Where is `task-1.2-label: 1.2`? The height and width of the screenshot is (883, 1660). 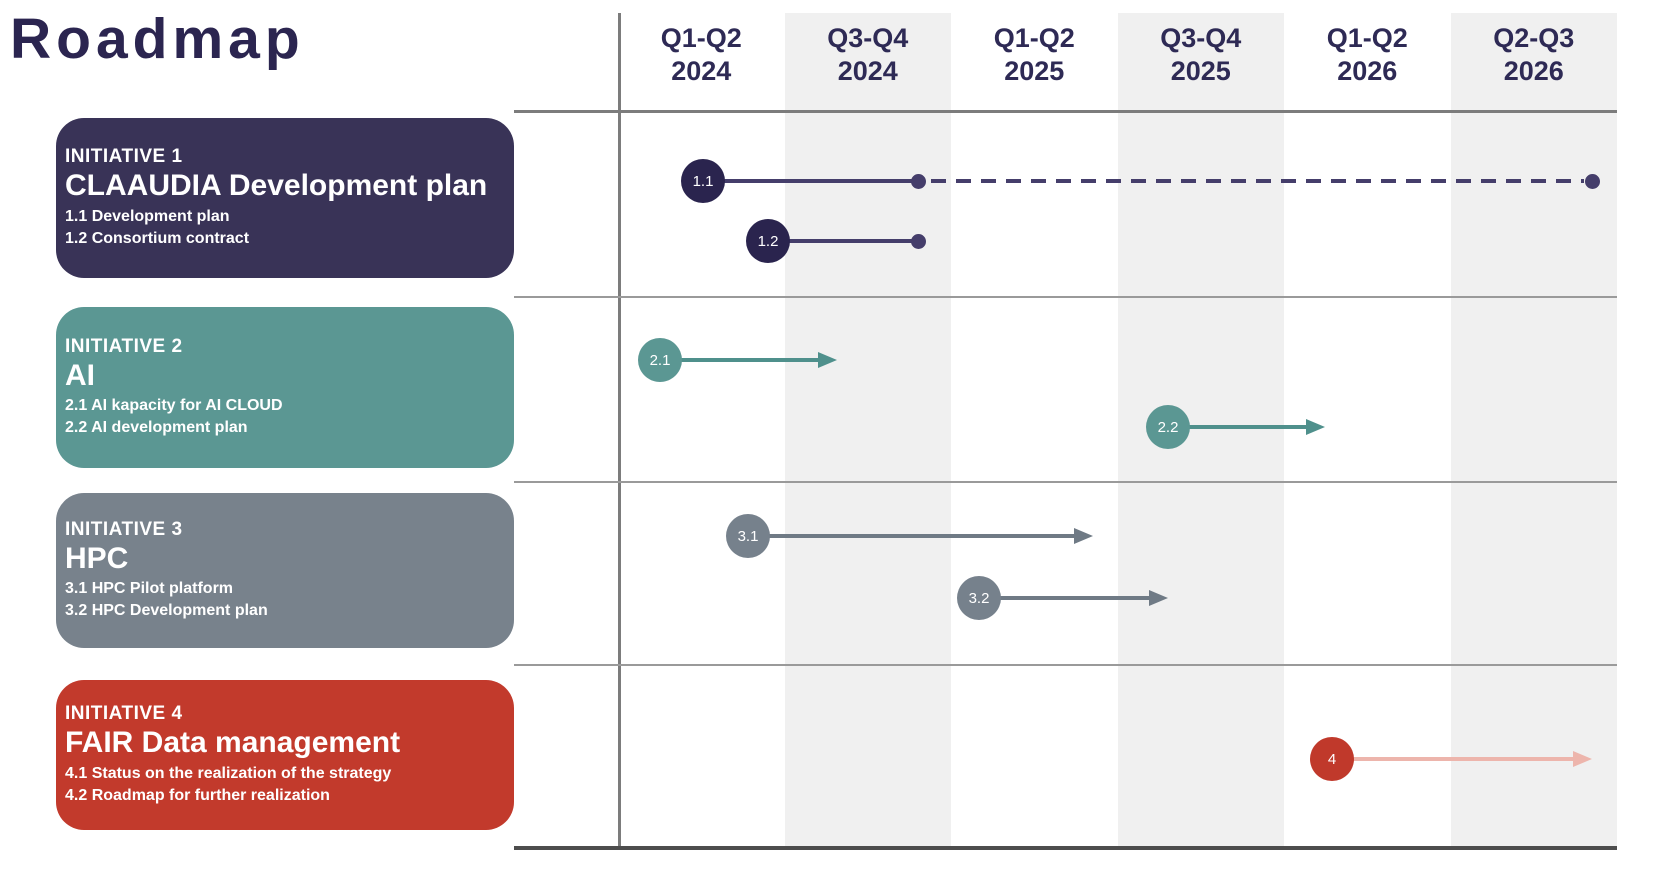 task-1.2-label: 1.2 is located at coordinates (768, 241).